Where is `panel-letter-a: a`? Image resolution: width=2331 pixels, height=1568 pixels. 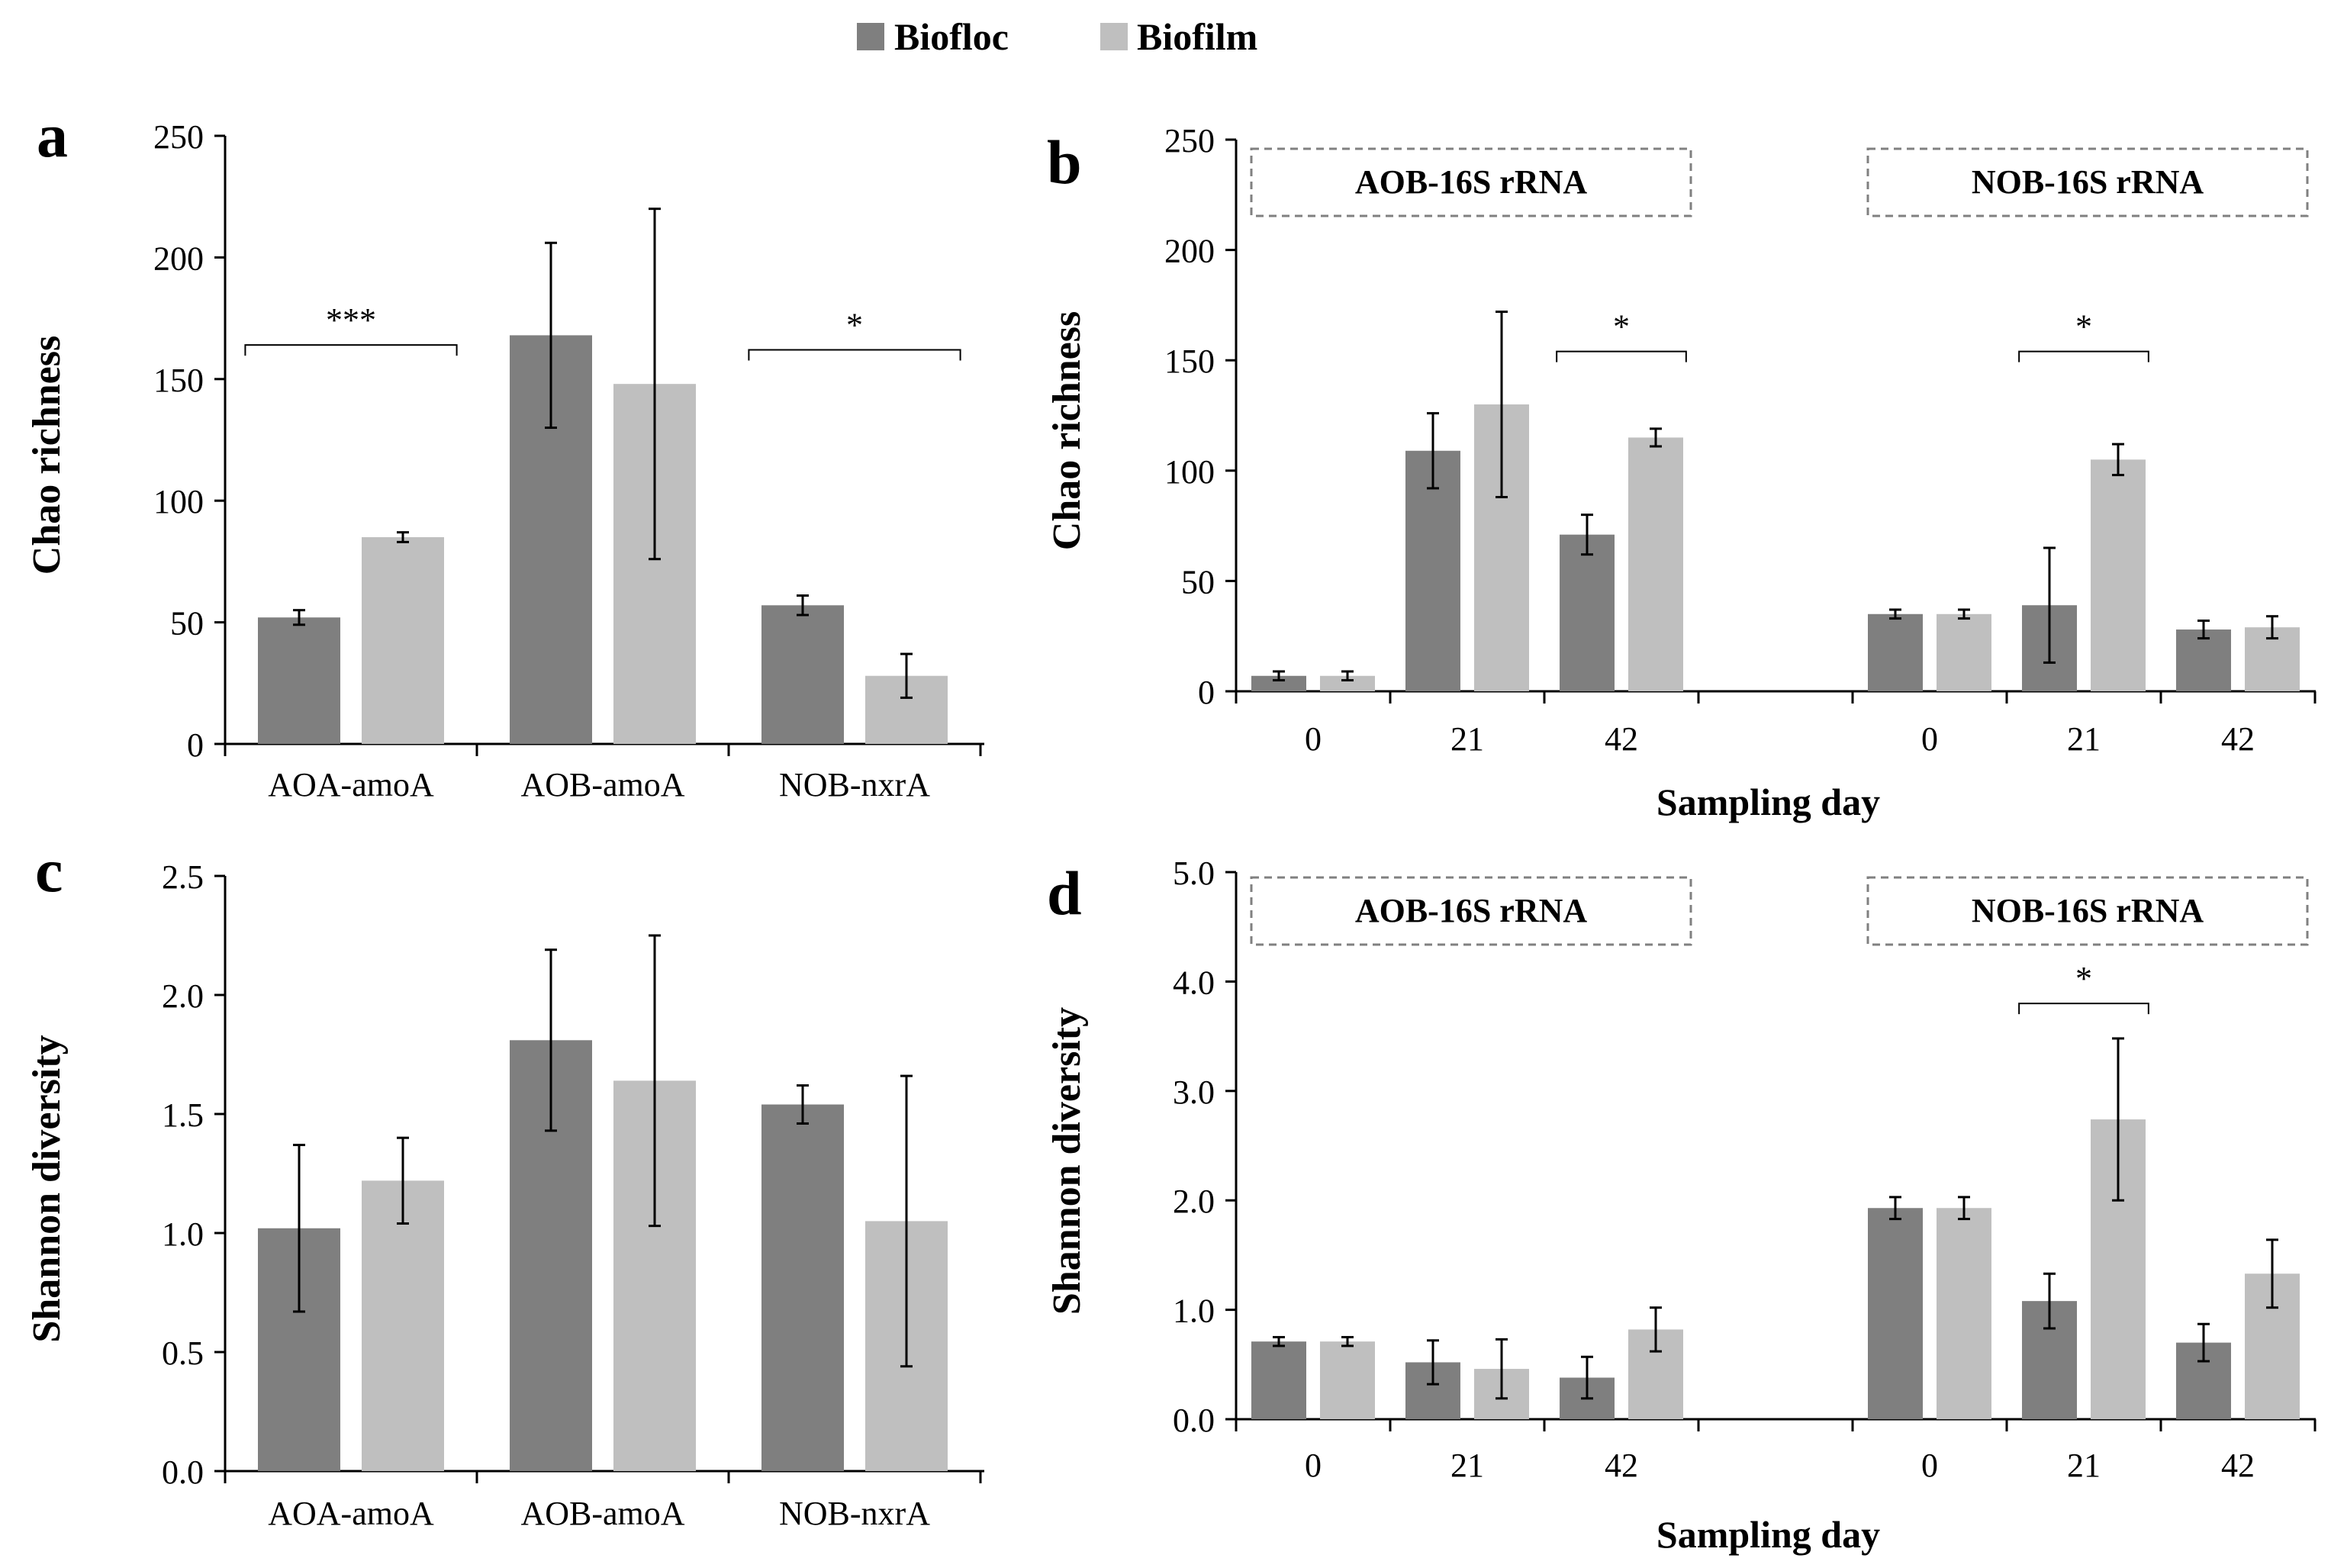
panel-letter-a: a is located at coordinates (52, 135).